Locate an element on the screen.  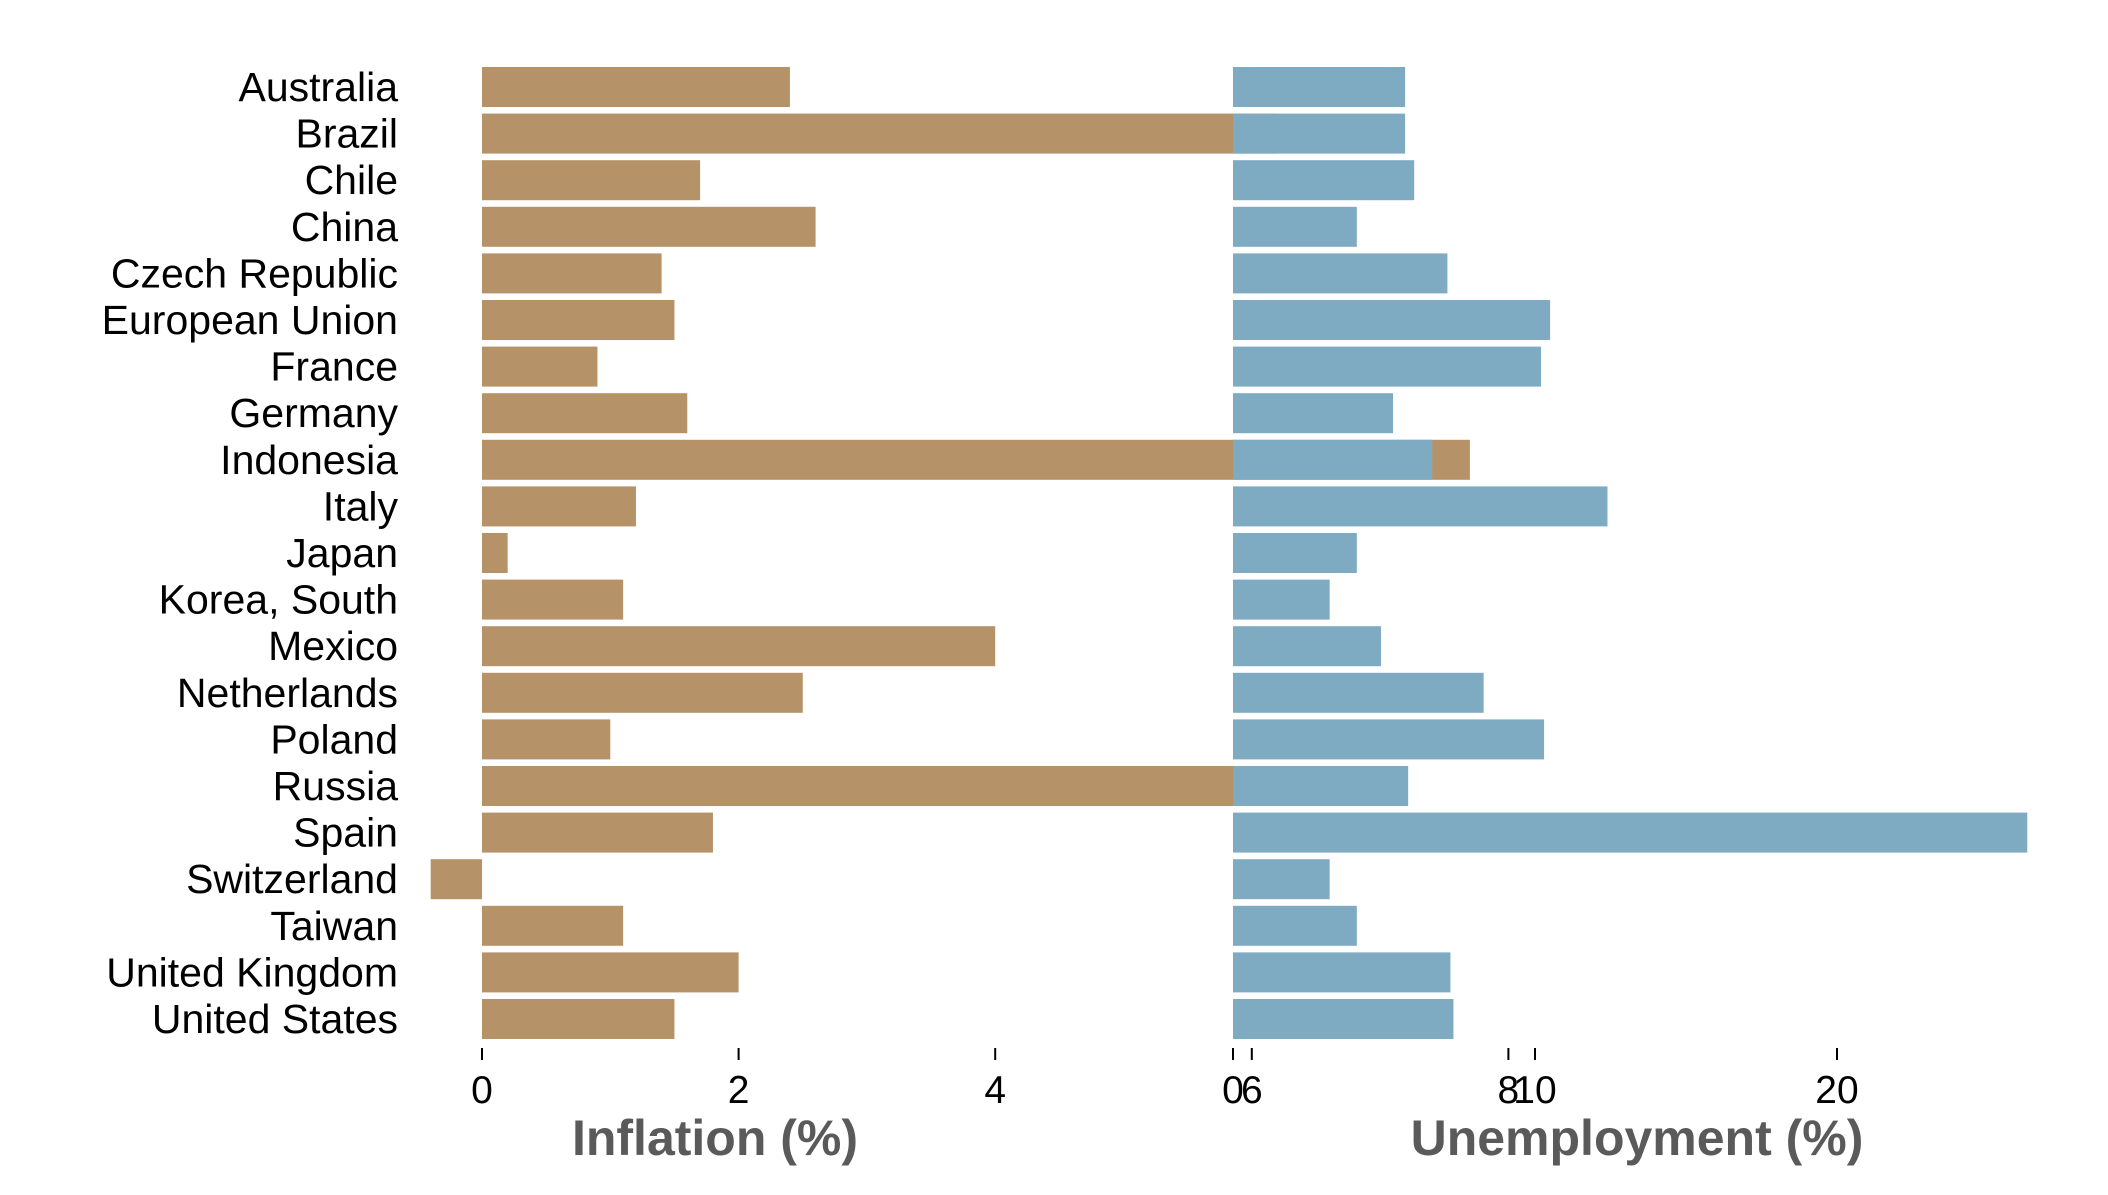
category-label-poland: Poland is located at coordinates (334, 739).